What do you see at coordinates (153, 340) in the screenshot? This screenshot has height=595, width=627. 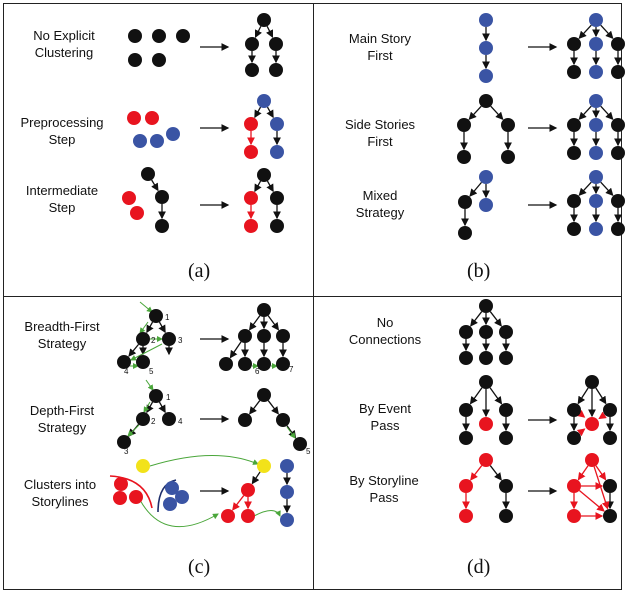 I see `bf-num-2: 2` at bounding box center [153, 340].